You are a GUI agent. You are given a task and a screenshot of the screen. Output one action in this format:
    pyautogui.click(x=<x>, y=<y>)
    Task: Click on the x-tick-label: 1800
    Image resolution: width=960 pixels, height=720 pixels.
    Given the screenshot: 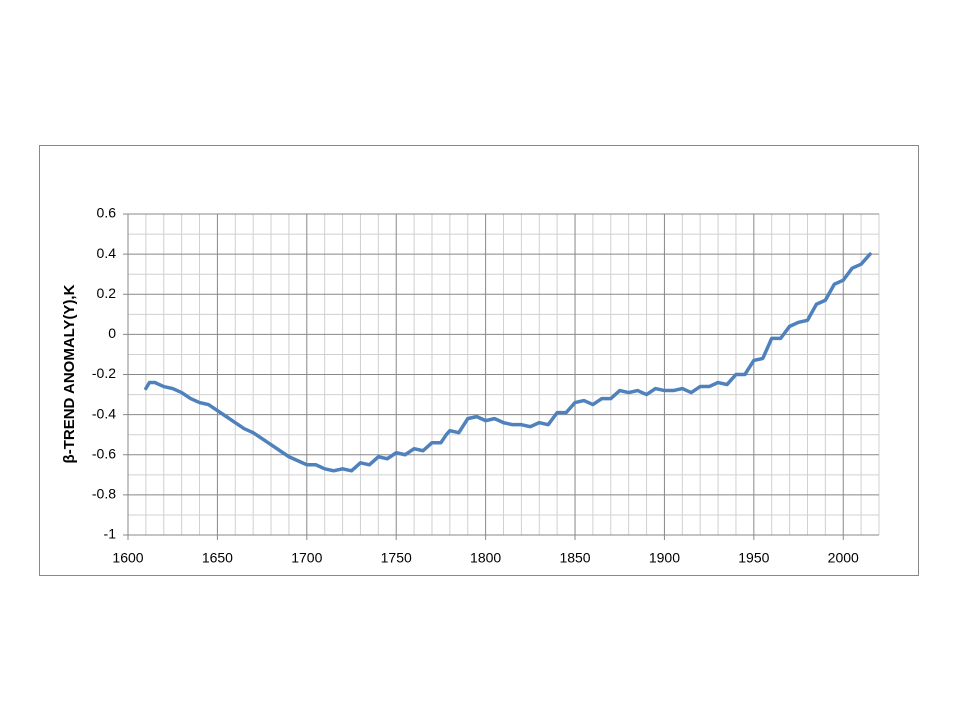 What is the action you would take?
    pyautogui.click(x=485, y=558)
    